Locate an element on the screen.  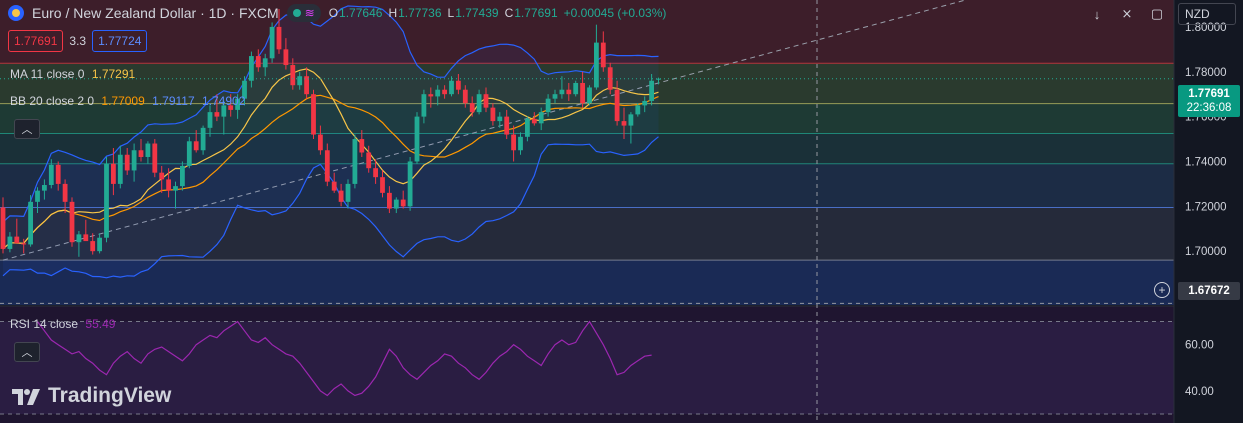
chevron-up-icon: ︿ is located at coordinates (27, 130).